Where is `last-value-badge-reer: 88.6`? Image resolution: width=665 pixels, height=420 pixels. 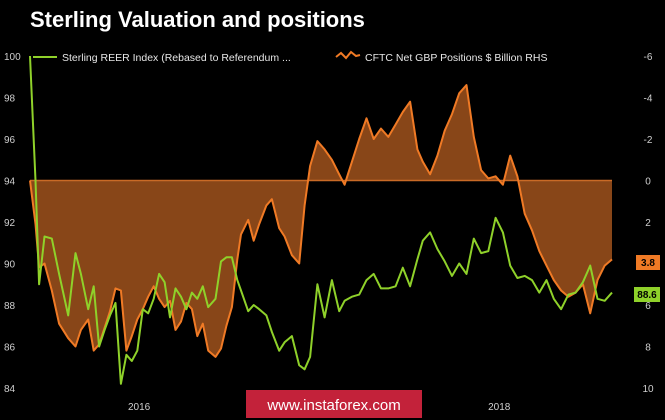 last-value-badge-reer: 88.6 is located at coordinates (647, 294).